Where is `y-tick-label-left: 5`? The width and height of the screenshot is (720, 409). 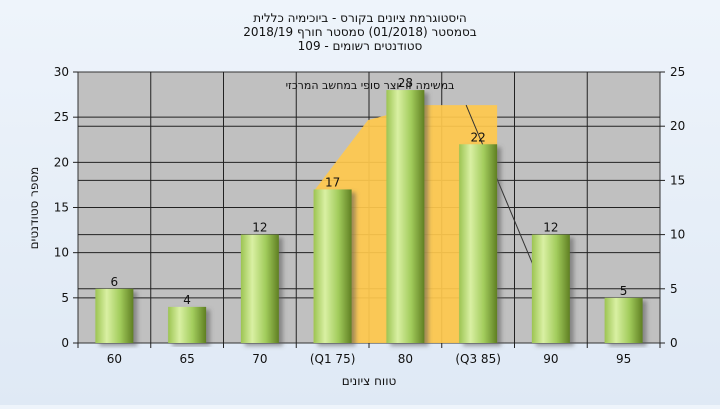 y-tick-label-left: 5 is located at coordinates (65, 298).